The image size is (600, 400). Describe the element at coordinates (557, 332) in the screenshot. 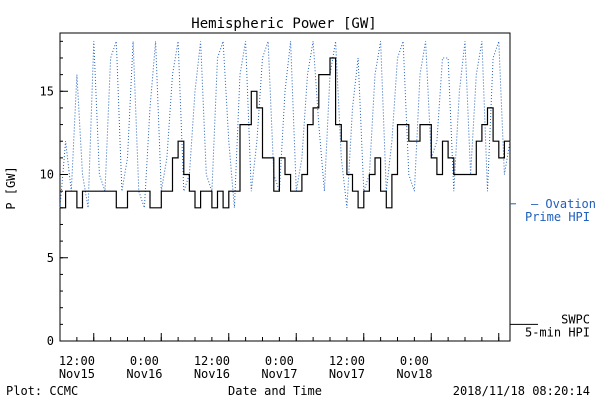

I see `swpc-legend-label-2: 5-min HPI` at that location.